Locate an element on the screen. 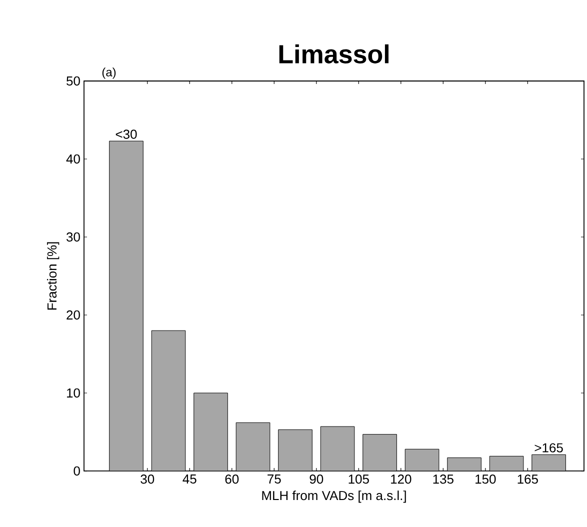  x-tick-label: 90 is located at coordinates (317, 479).